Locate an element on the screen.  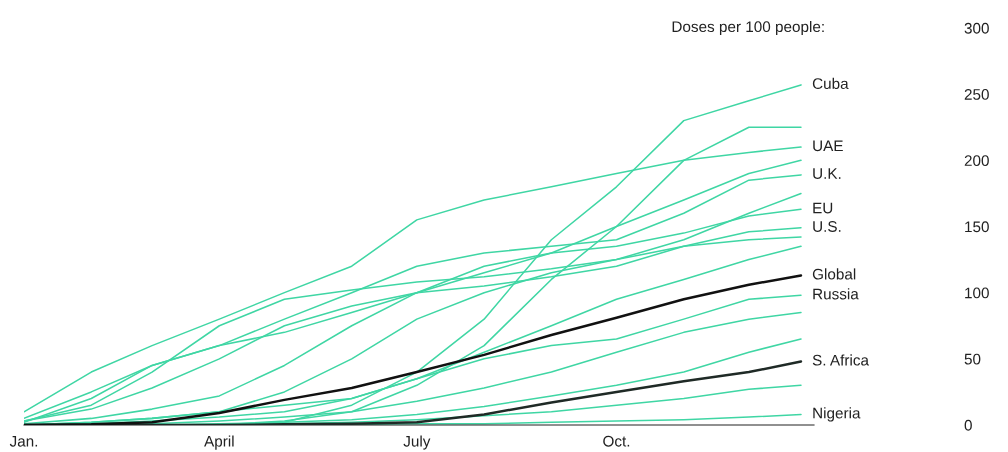
y-axis-title: Doses per 100 people: is located at coordinates (748, 28).